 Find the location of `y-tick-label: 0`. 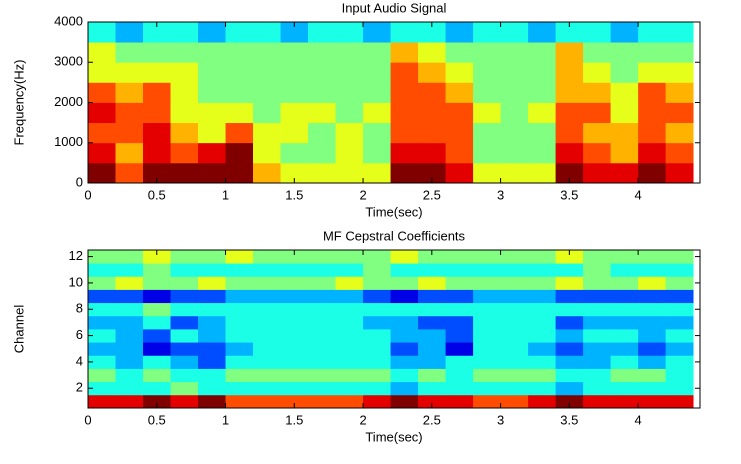

y-tick-label: 0 is located at coordinates (79, 181).